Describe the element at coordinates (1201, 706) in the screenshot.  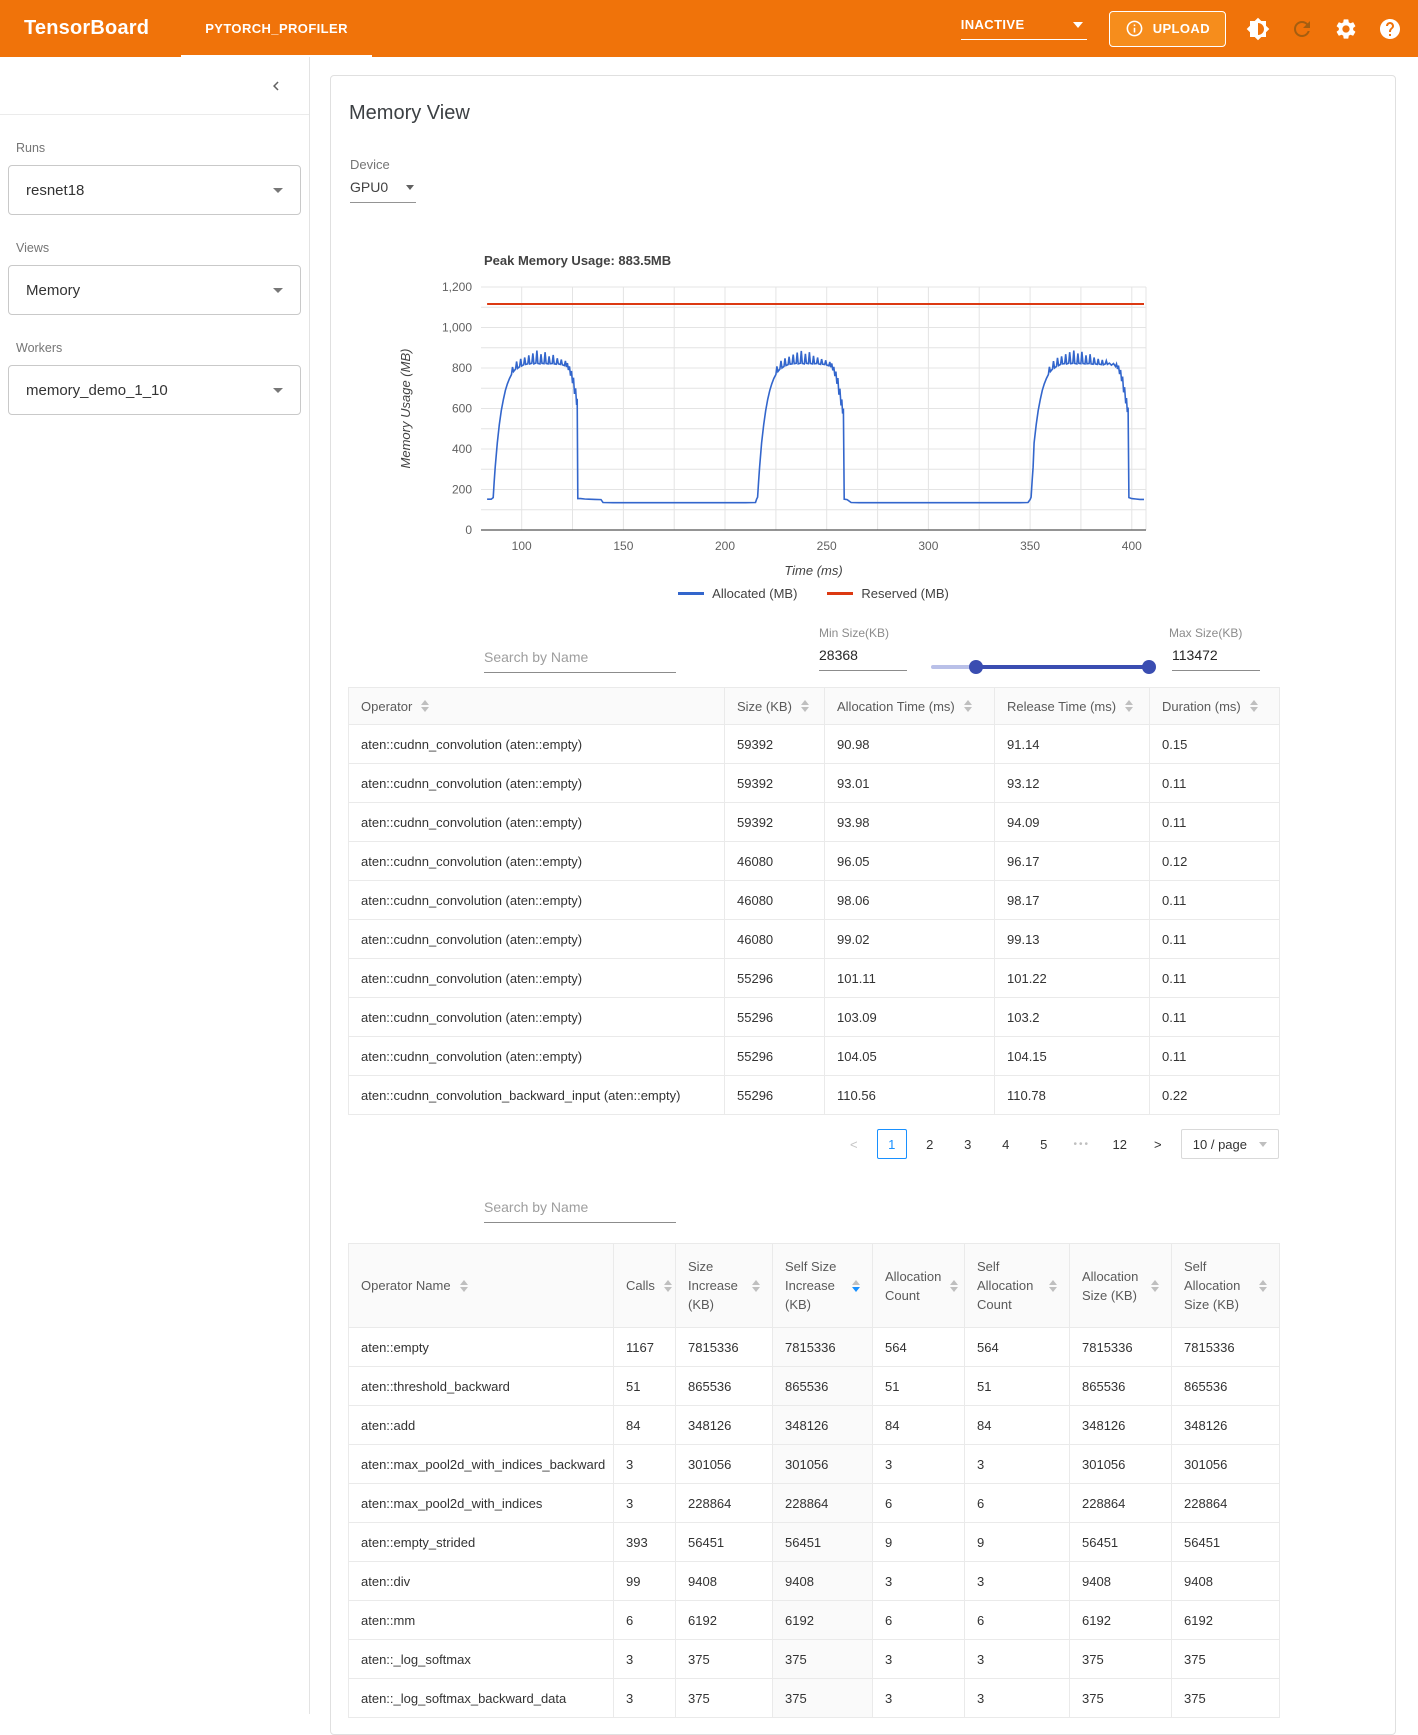
I see `column-label: Duration (ms)` at that location.